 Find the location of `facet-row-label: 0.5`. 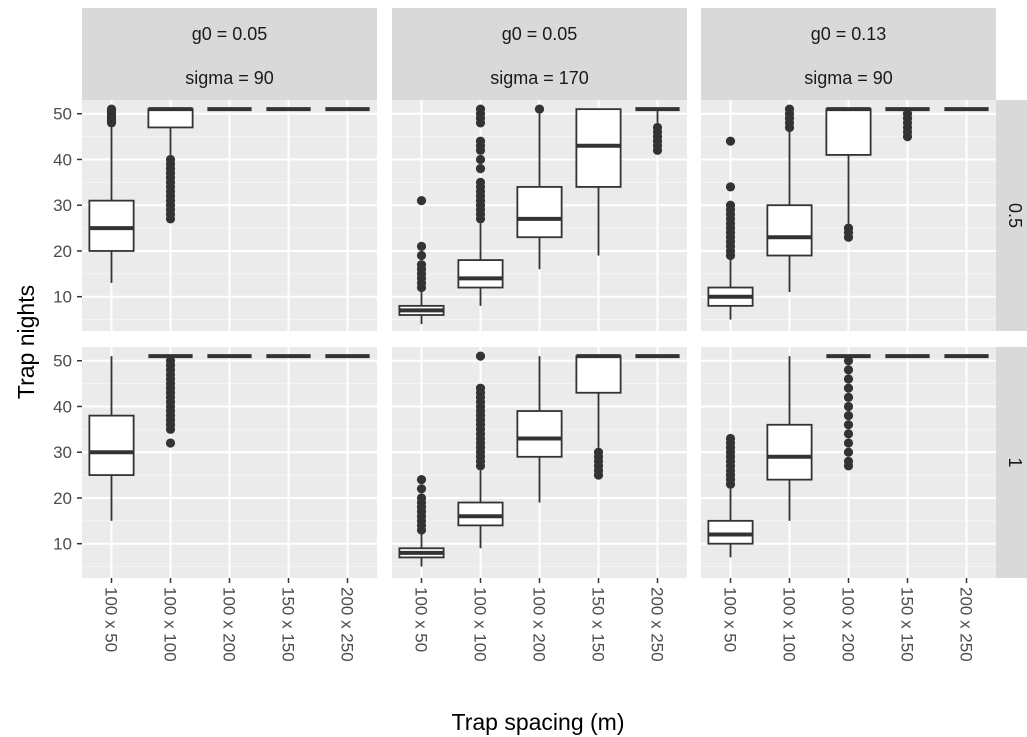

facet-row-label: 0.5 is located at coordinates (1015, 215).